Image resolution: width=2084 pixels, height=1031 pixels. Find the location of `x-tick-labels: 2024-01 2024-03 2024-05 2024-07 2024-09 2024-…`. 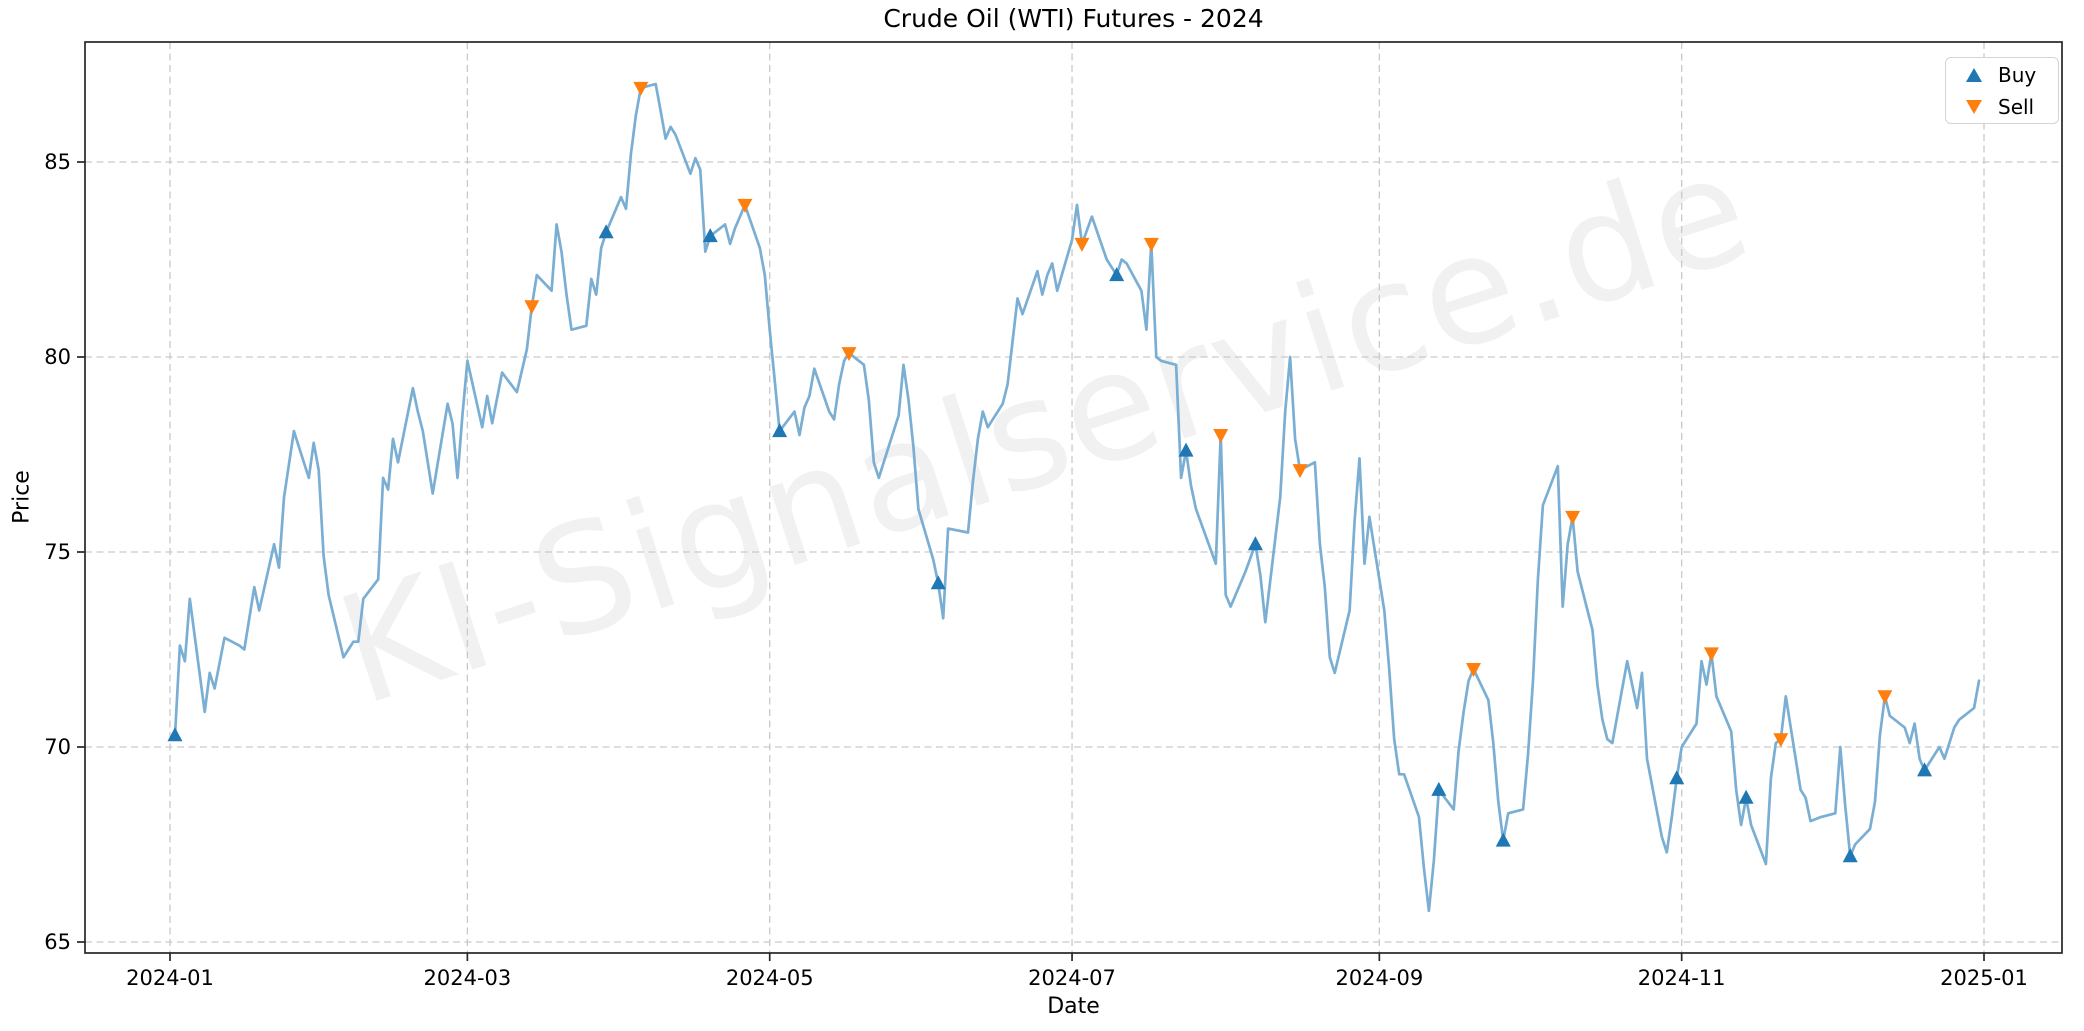

x-tick-labels: 2024-01 2024-03 2024-05 2024-07 2024-09 2024-… is located at coordinates (1077, 978).